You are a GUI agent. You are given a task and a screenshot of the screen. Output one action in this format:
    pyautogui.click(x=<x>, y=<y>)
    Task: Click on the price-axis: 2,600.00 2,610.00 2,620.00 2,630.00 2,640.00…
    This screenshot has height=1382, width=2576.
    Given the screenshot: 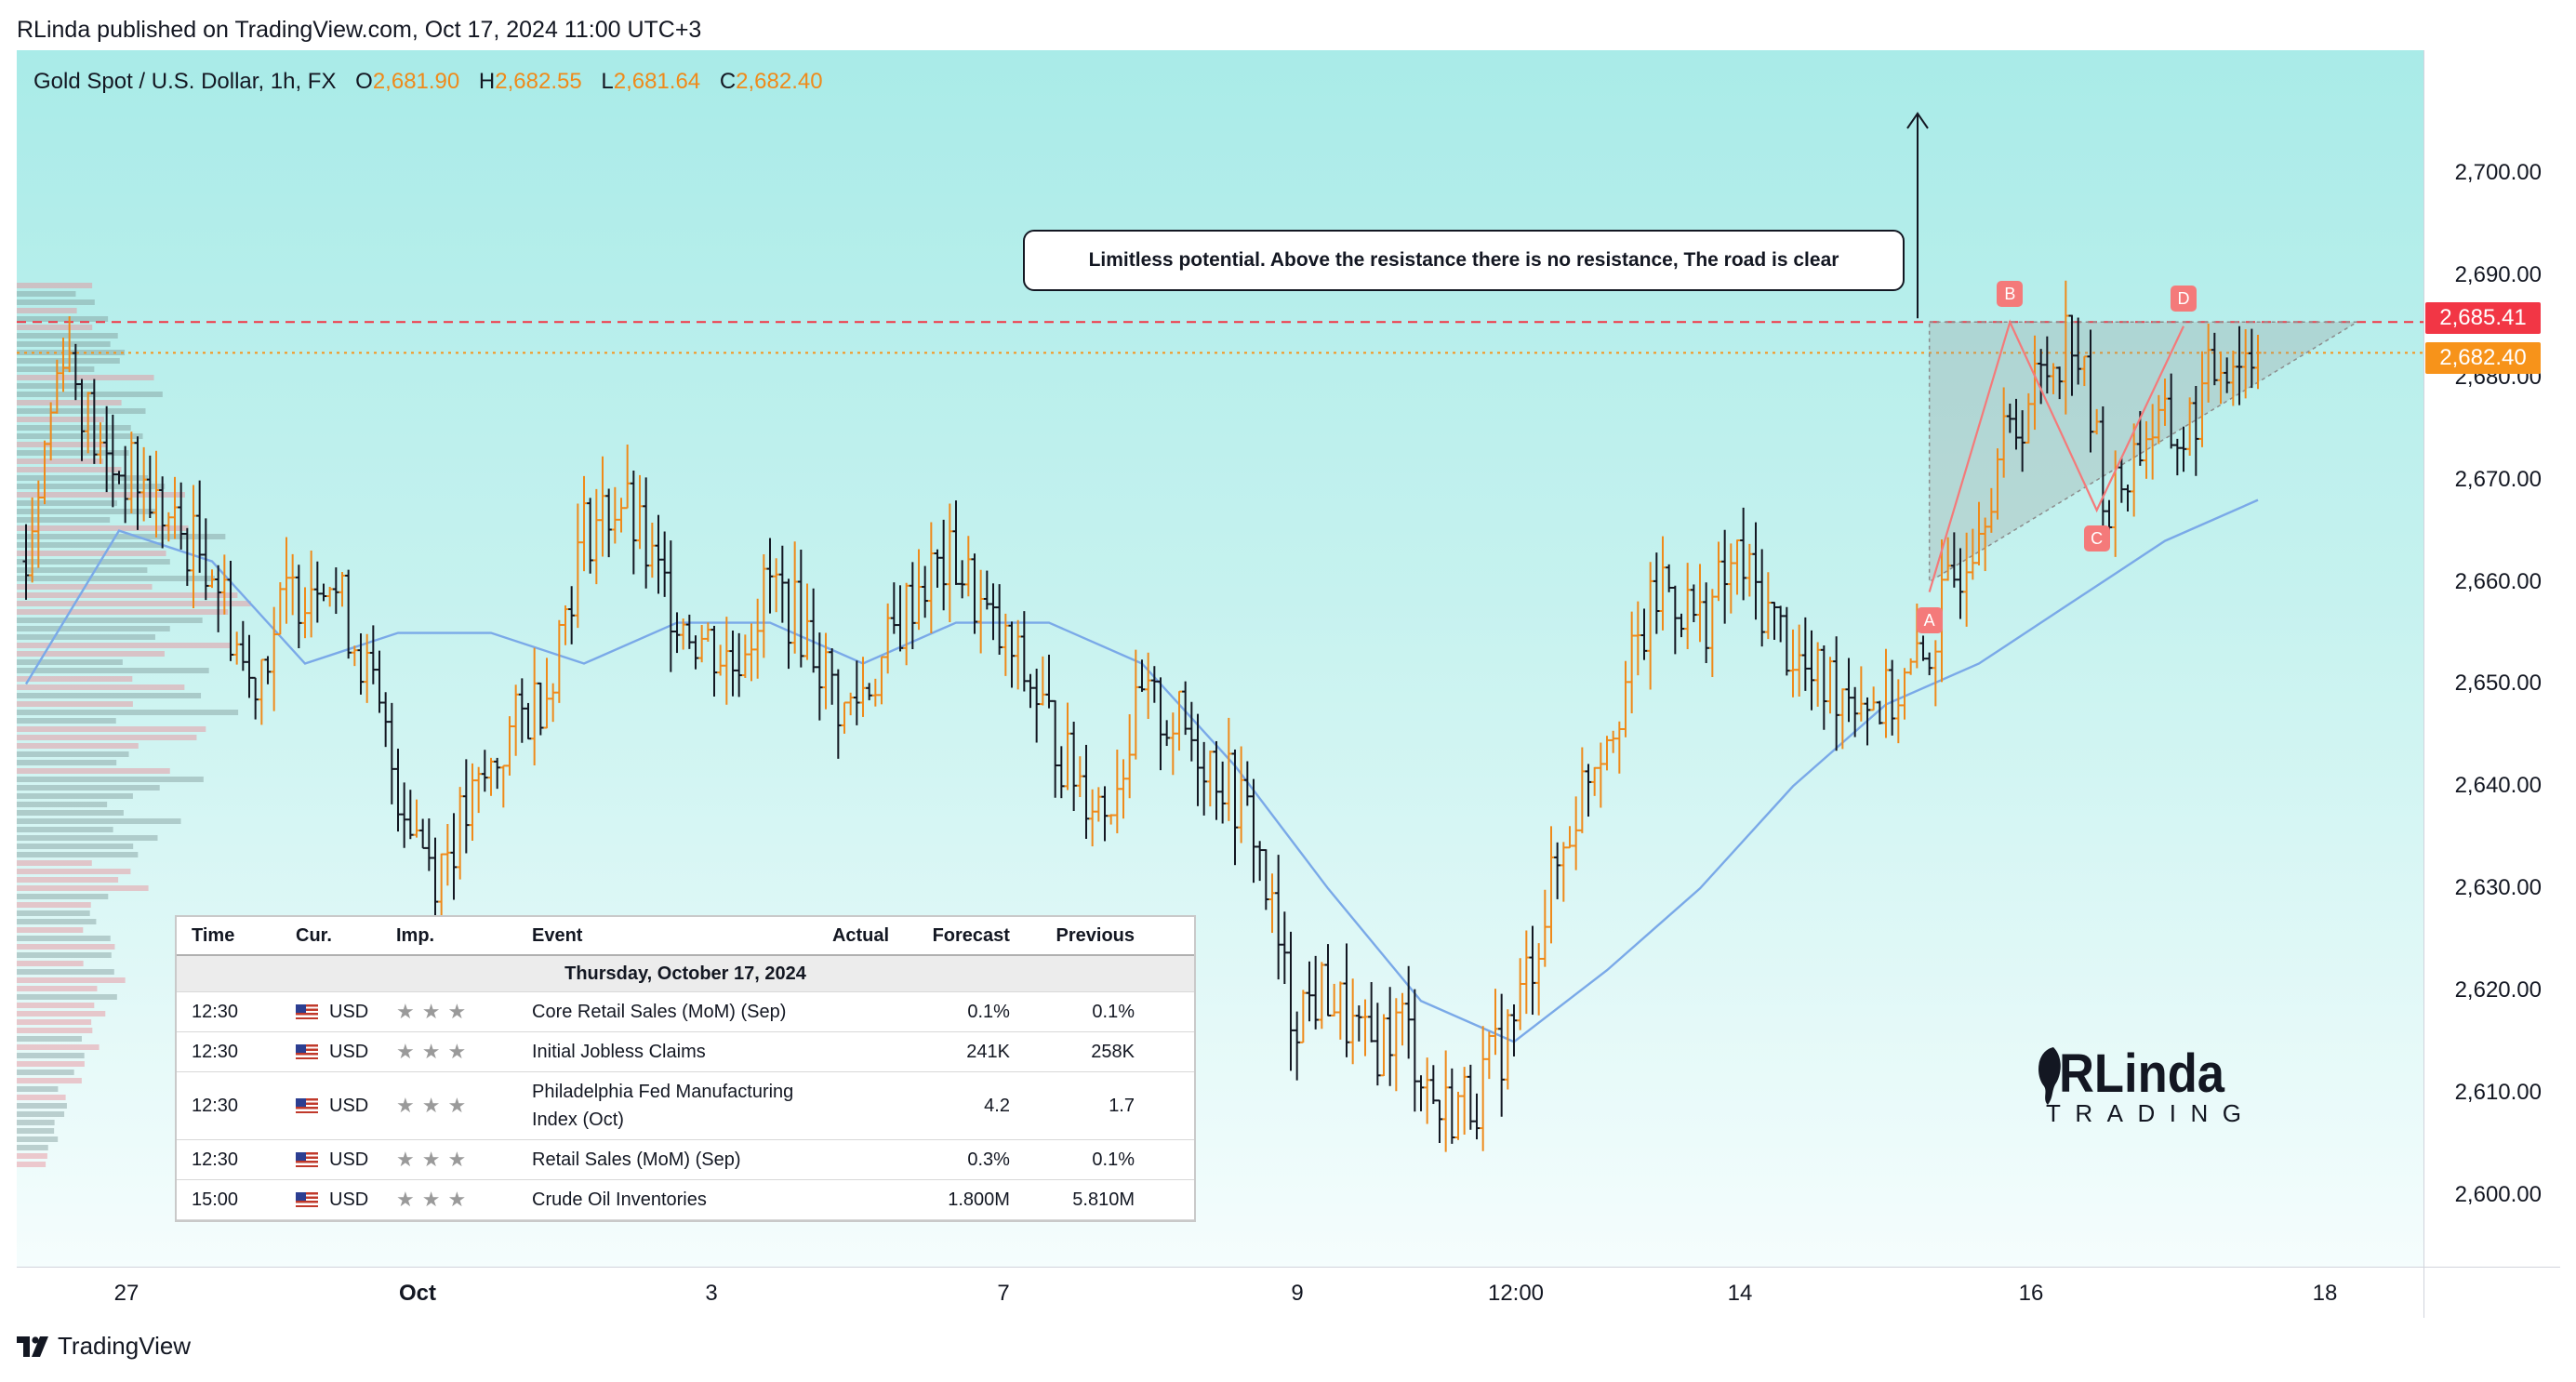 What is the action you would take?
    pyautogui.click(x=2491, y=659)
    